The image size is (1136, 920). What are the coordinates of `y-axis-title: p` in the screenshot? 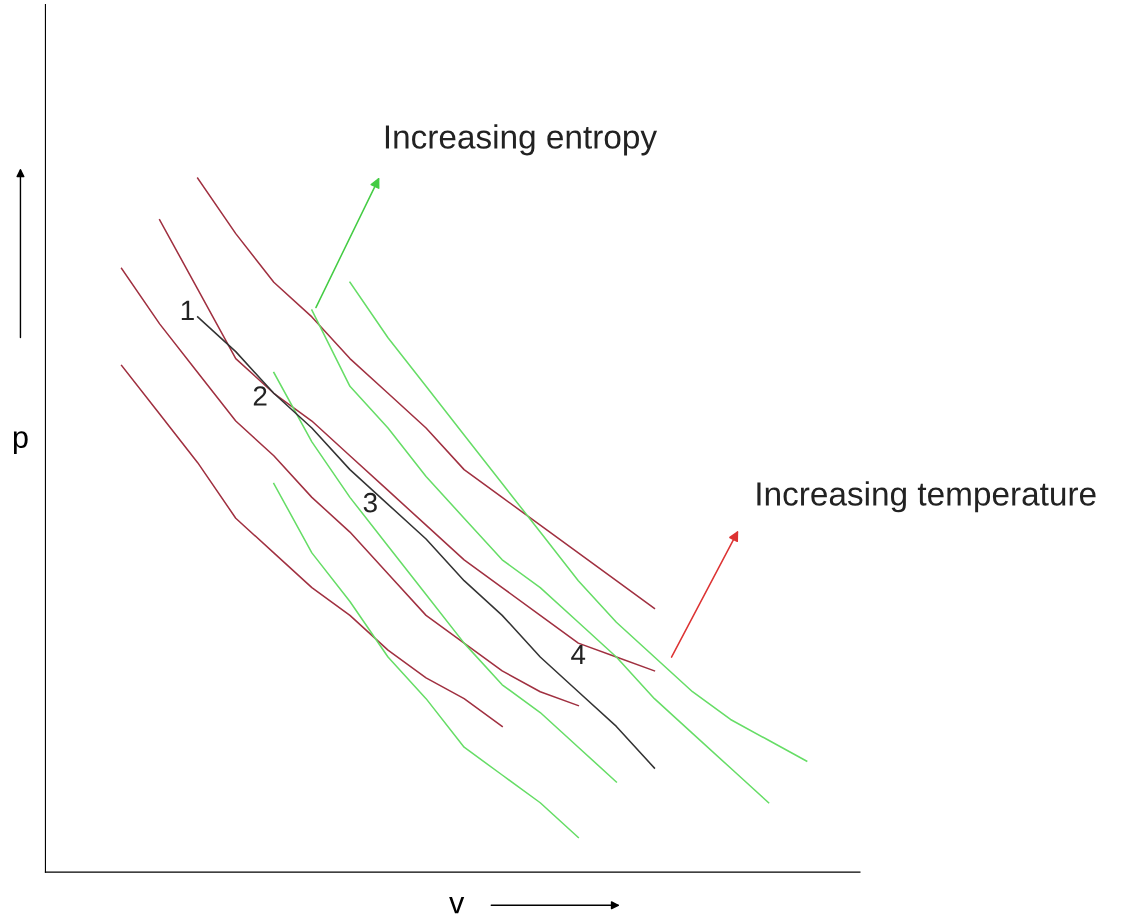 It's located at (20, 442).